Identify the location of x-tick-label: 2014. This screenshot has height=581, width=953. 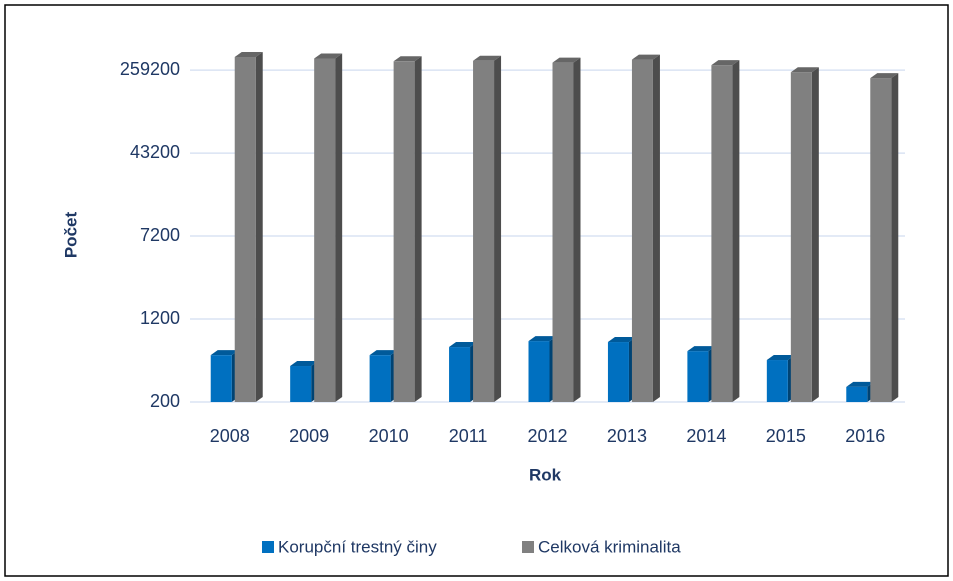
(706, 436).